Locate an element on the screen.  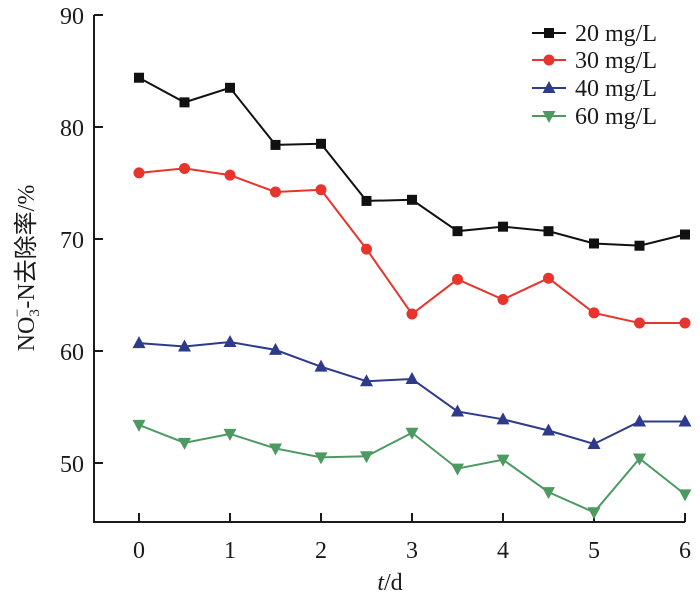
x-axis-title-unit: /d is located at coordinates (393, 583).